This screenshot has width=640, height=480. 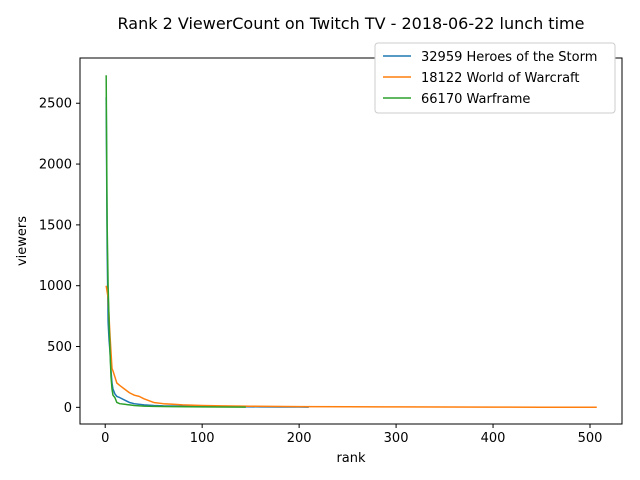 What do you see at coordinates (22, 241) in the screenshot?
I see `y-axis-label: viewers` at bounding box center [22, 241].